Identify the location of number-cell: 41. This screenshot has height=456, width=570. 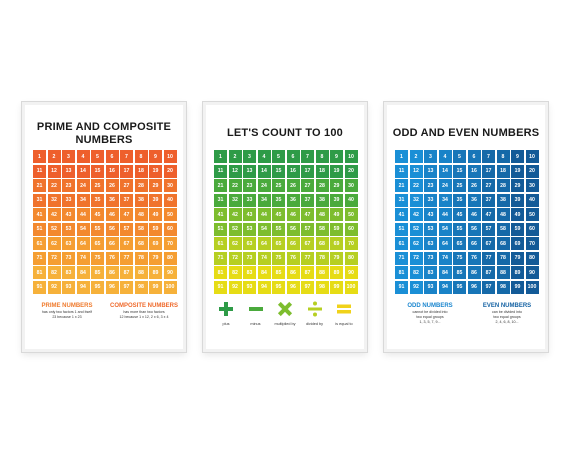
(39, 214).